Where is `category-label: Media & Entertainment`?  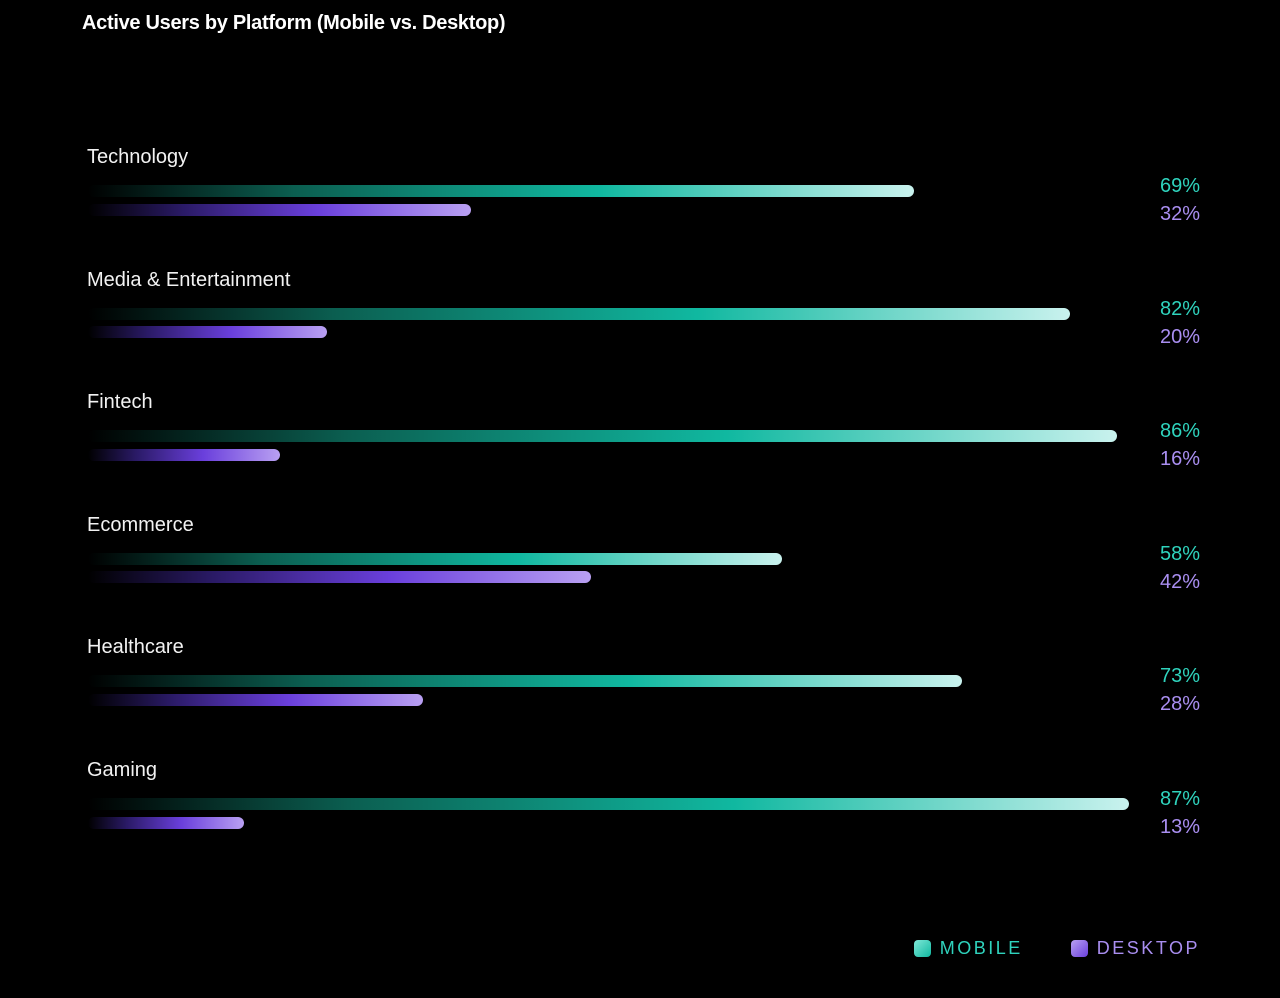
category-label: Media & Entertainment is located at coordinates (189, 279).